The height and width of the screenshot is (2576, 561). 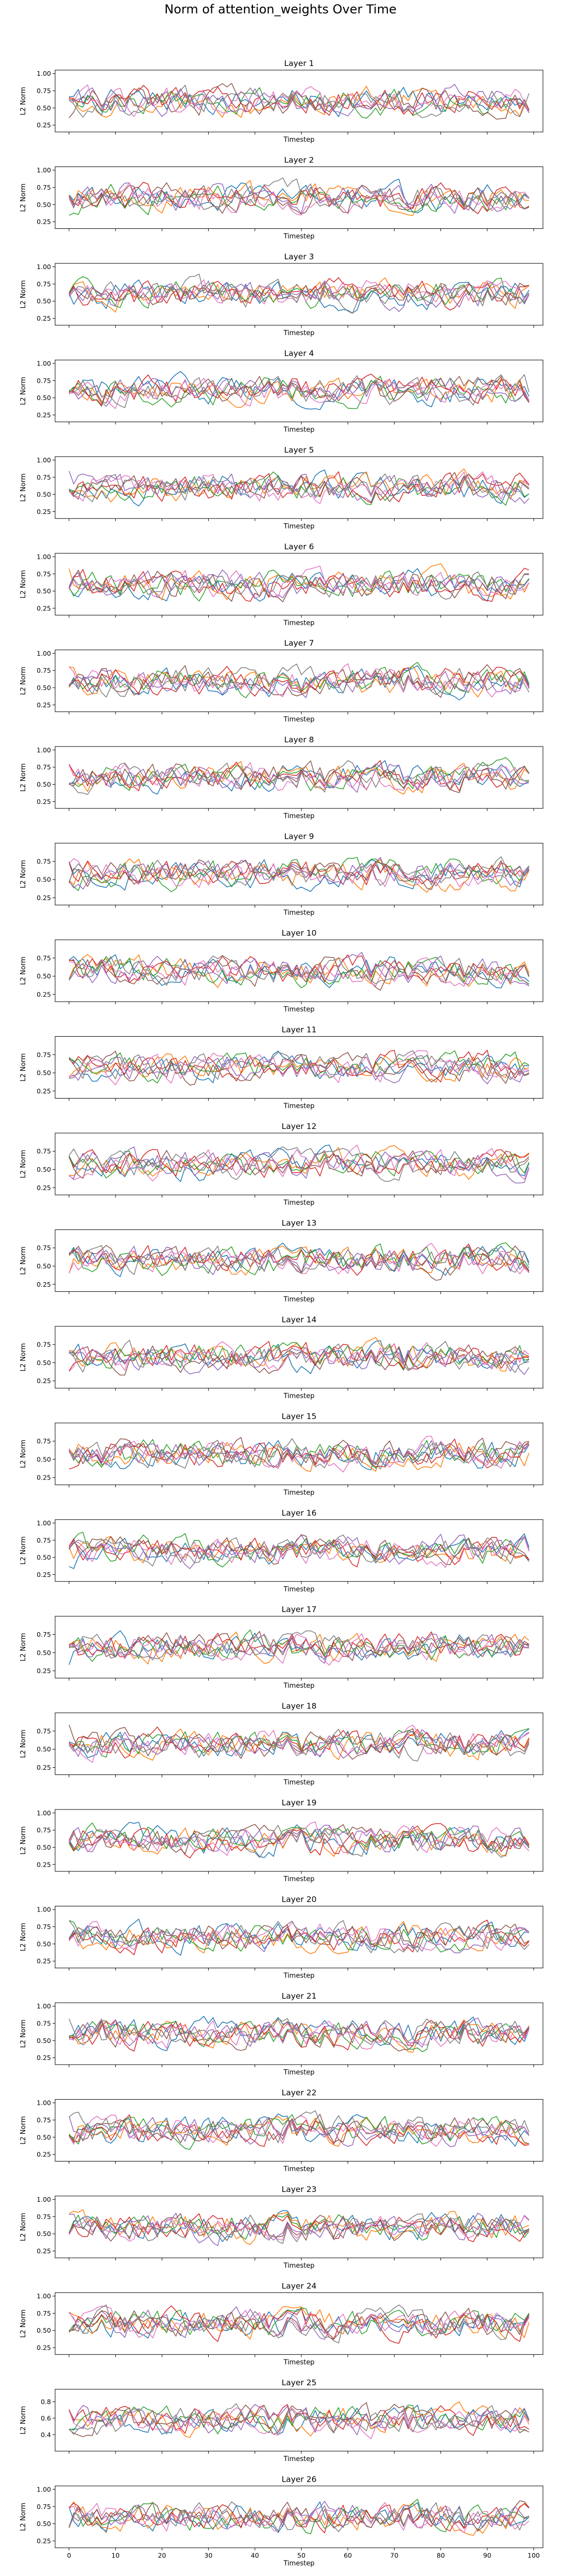 What do you see at coordinates (46, 2418) in the screenshot?
I see `y-tick-label: 0.6` at bounding box center [46, 2418].